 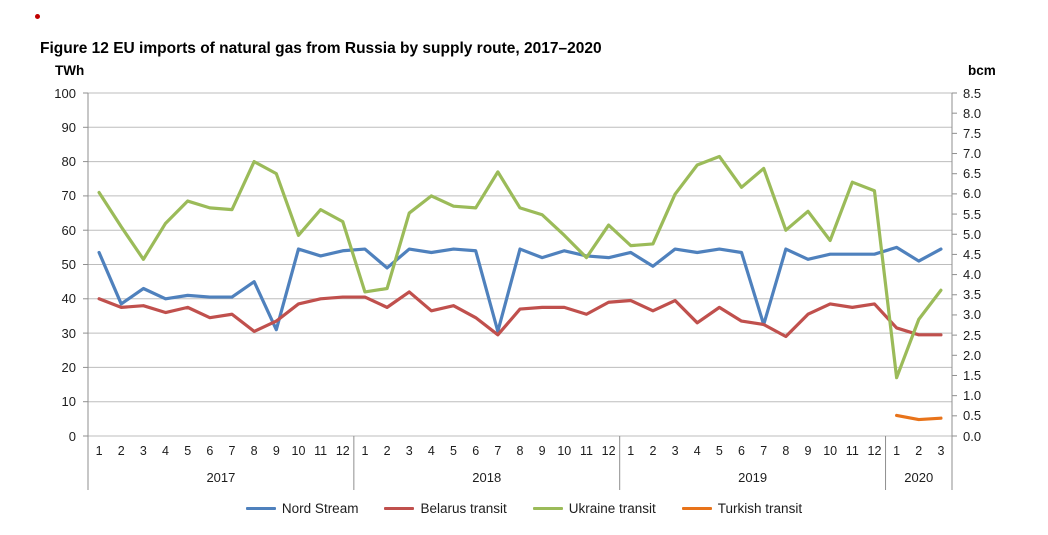 I want to click on left-axis-tick-label: 70, so click(x=68, y=196).